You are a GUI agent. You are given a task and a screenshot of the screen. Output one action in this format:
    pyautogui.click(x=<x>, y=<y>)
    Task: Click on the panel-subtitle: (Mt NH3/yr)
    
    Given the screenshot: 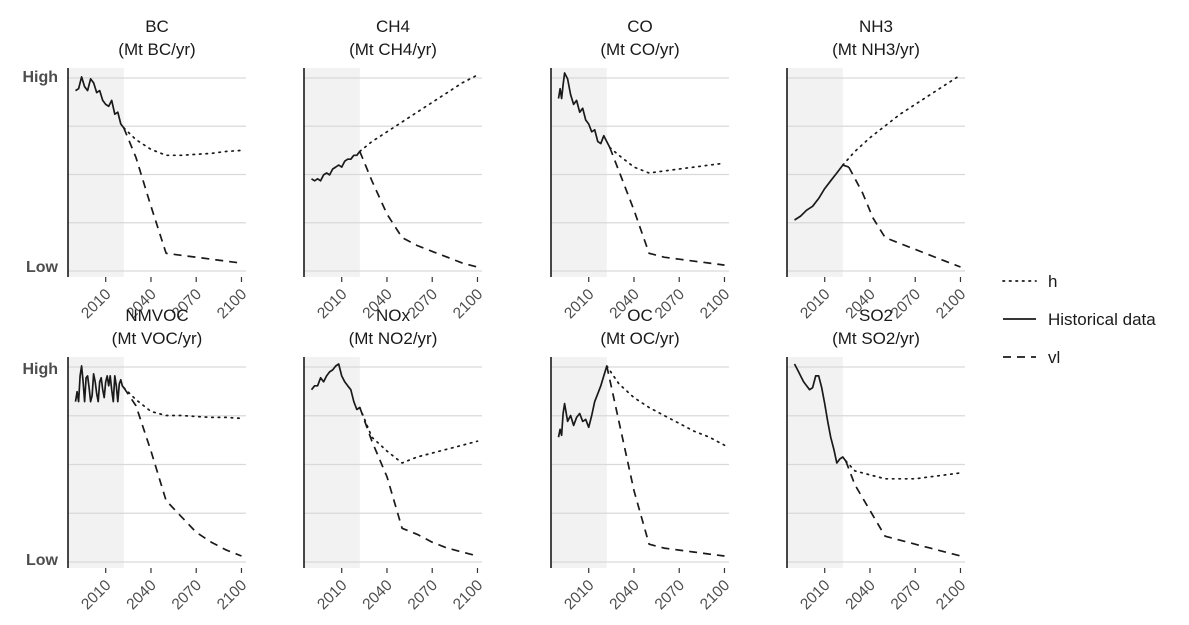 What is the action you would take?
    pyautogui.click(x=876, y=49)
    